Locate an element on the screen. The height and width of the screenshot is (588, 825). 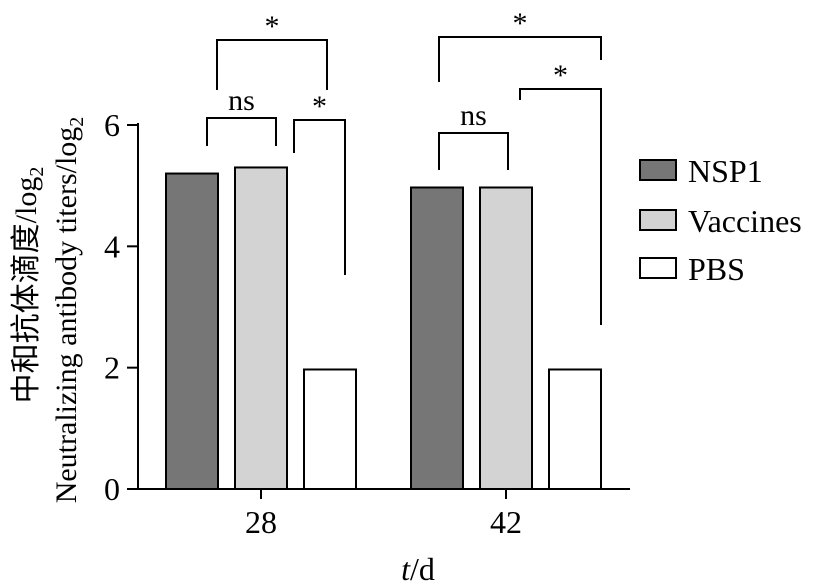
y-axis-label-english-subscript: 2 is located at coordinates (77, 122).